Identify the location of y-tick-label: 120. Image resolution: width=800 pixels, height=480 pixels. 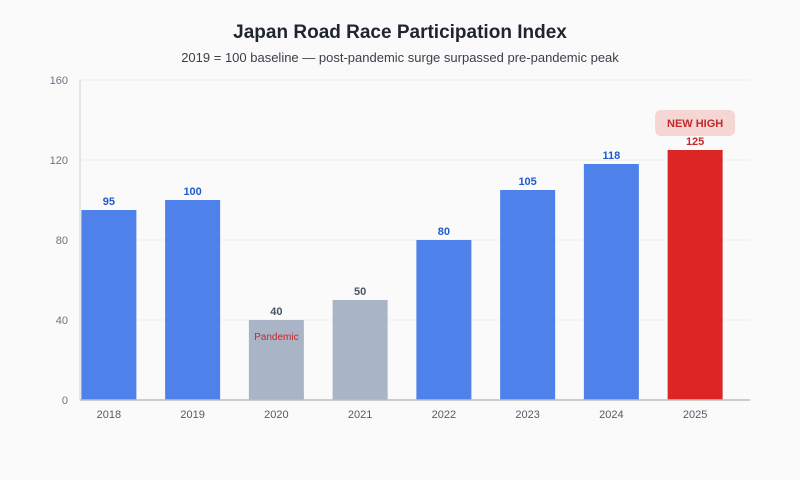
(59, 161).